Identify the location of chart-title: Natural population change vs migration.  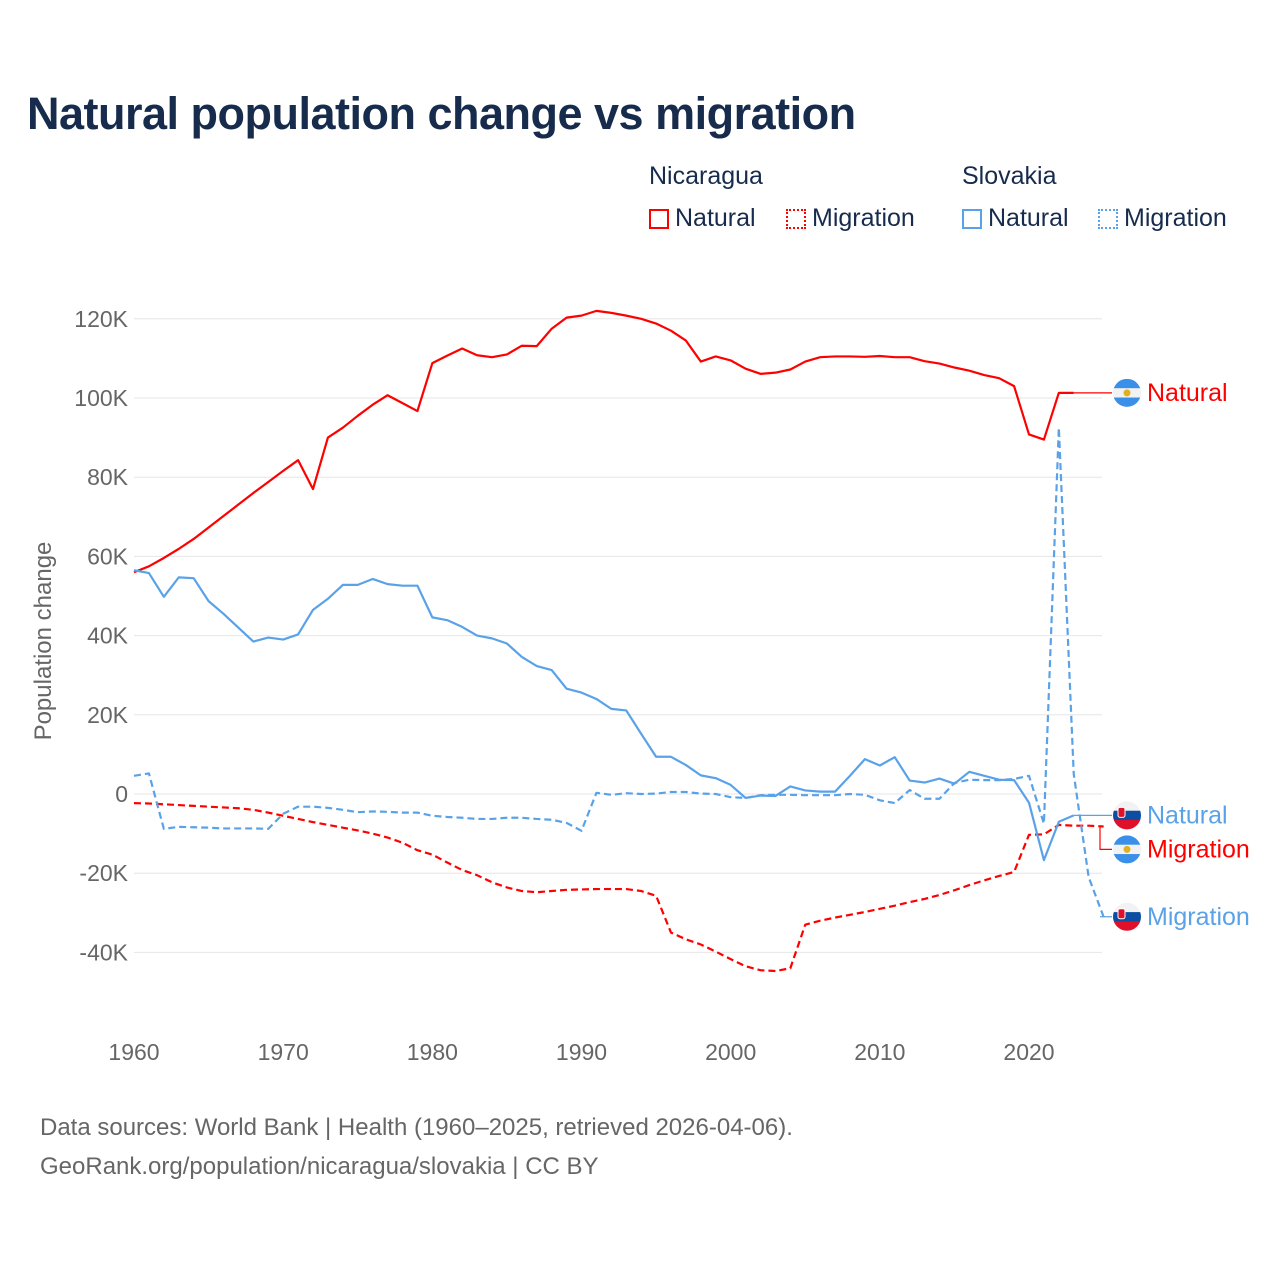
(441, 113).